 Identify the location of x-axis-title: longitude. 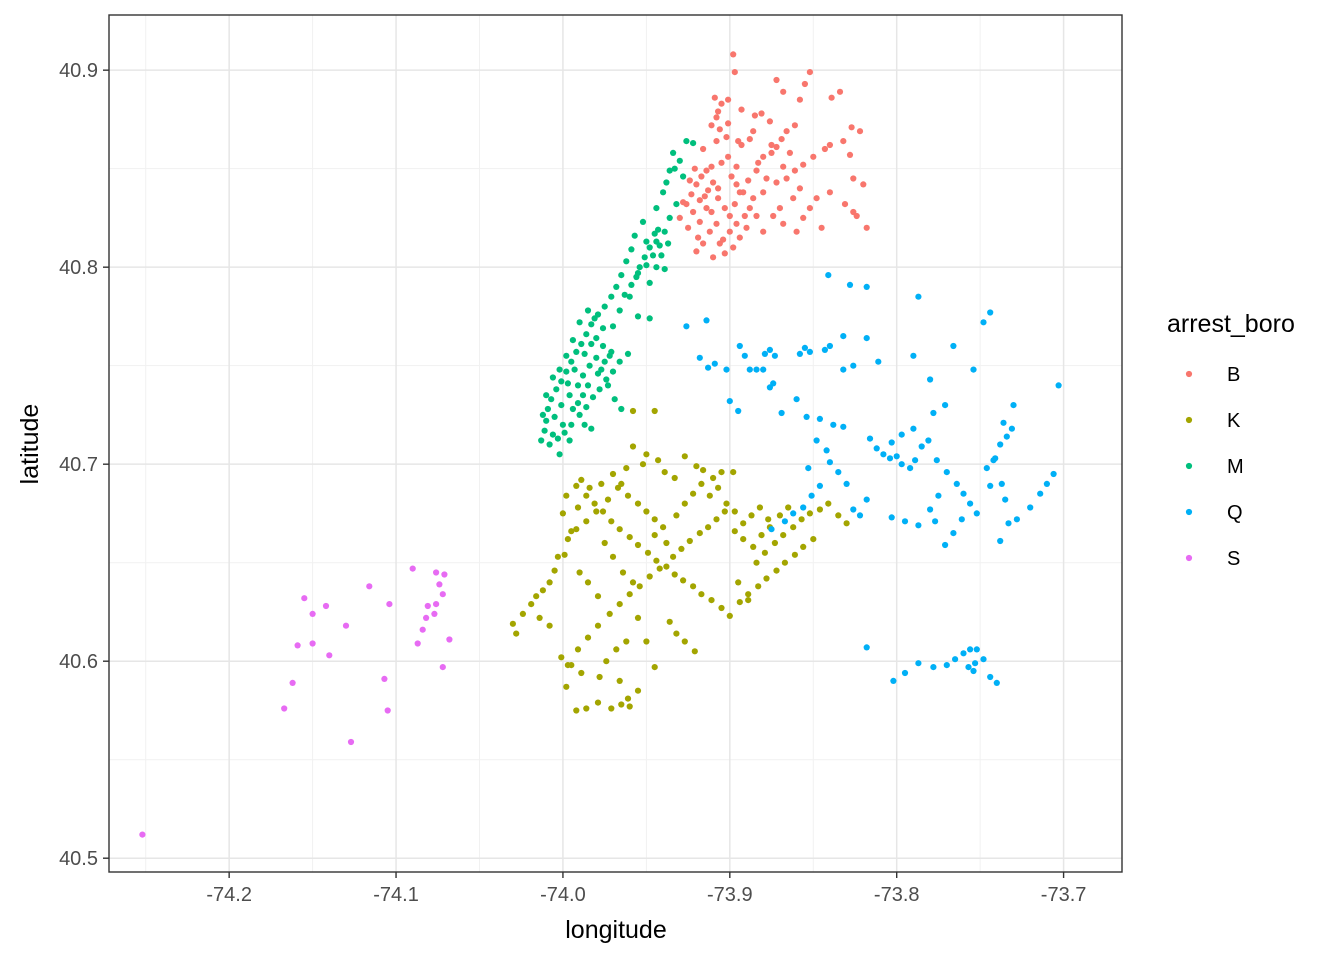
(615, 930).